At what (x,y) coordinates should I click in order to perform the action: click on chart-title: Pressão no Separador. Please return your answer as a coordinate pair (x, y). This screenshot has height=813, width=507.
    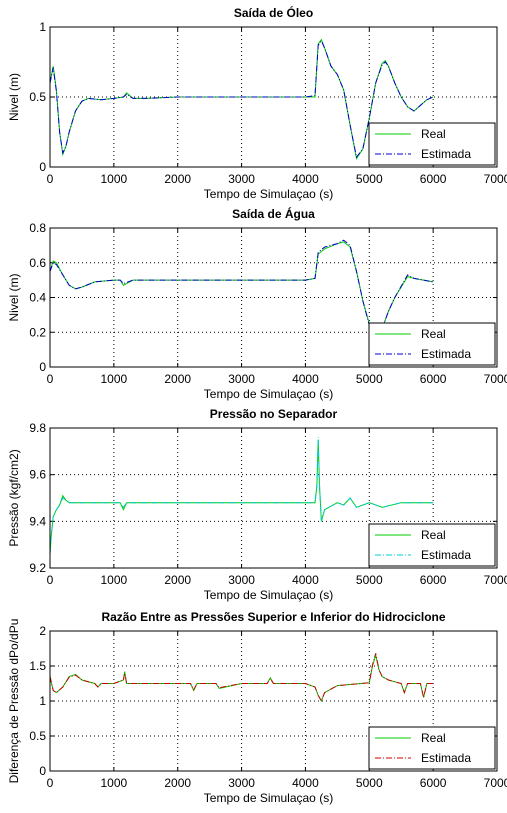
    Looking at the image, I should click on (274, 414).